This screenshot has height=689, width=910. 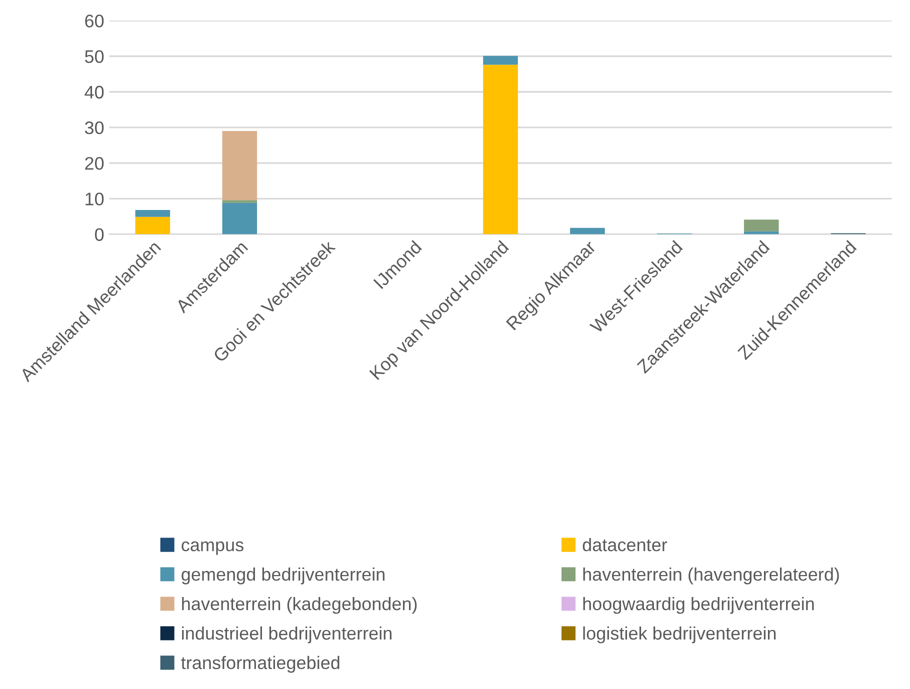 I want to click on y-tick-label: 60, so click(x=94, y=21).